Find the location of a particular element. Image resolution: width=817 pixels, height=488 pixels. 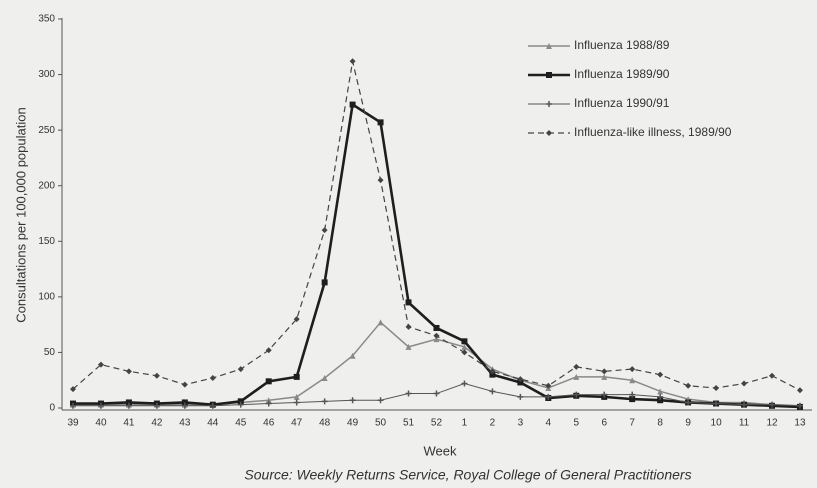

x-tick-label: 4 is located at coordinates (549, 423).